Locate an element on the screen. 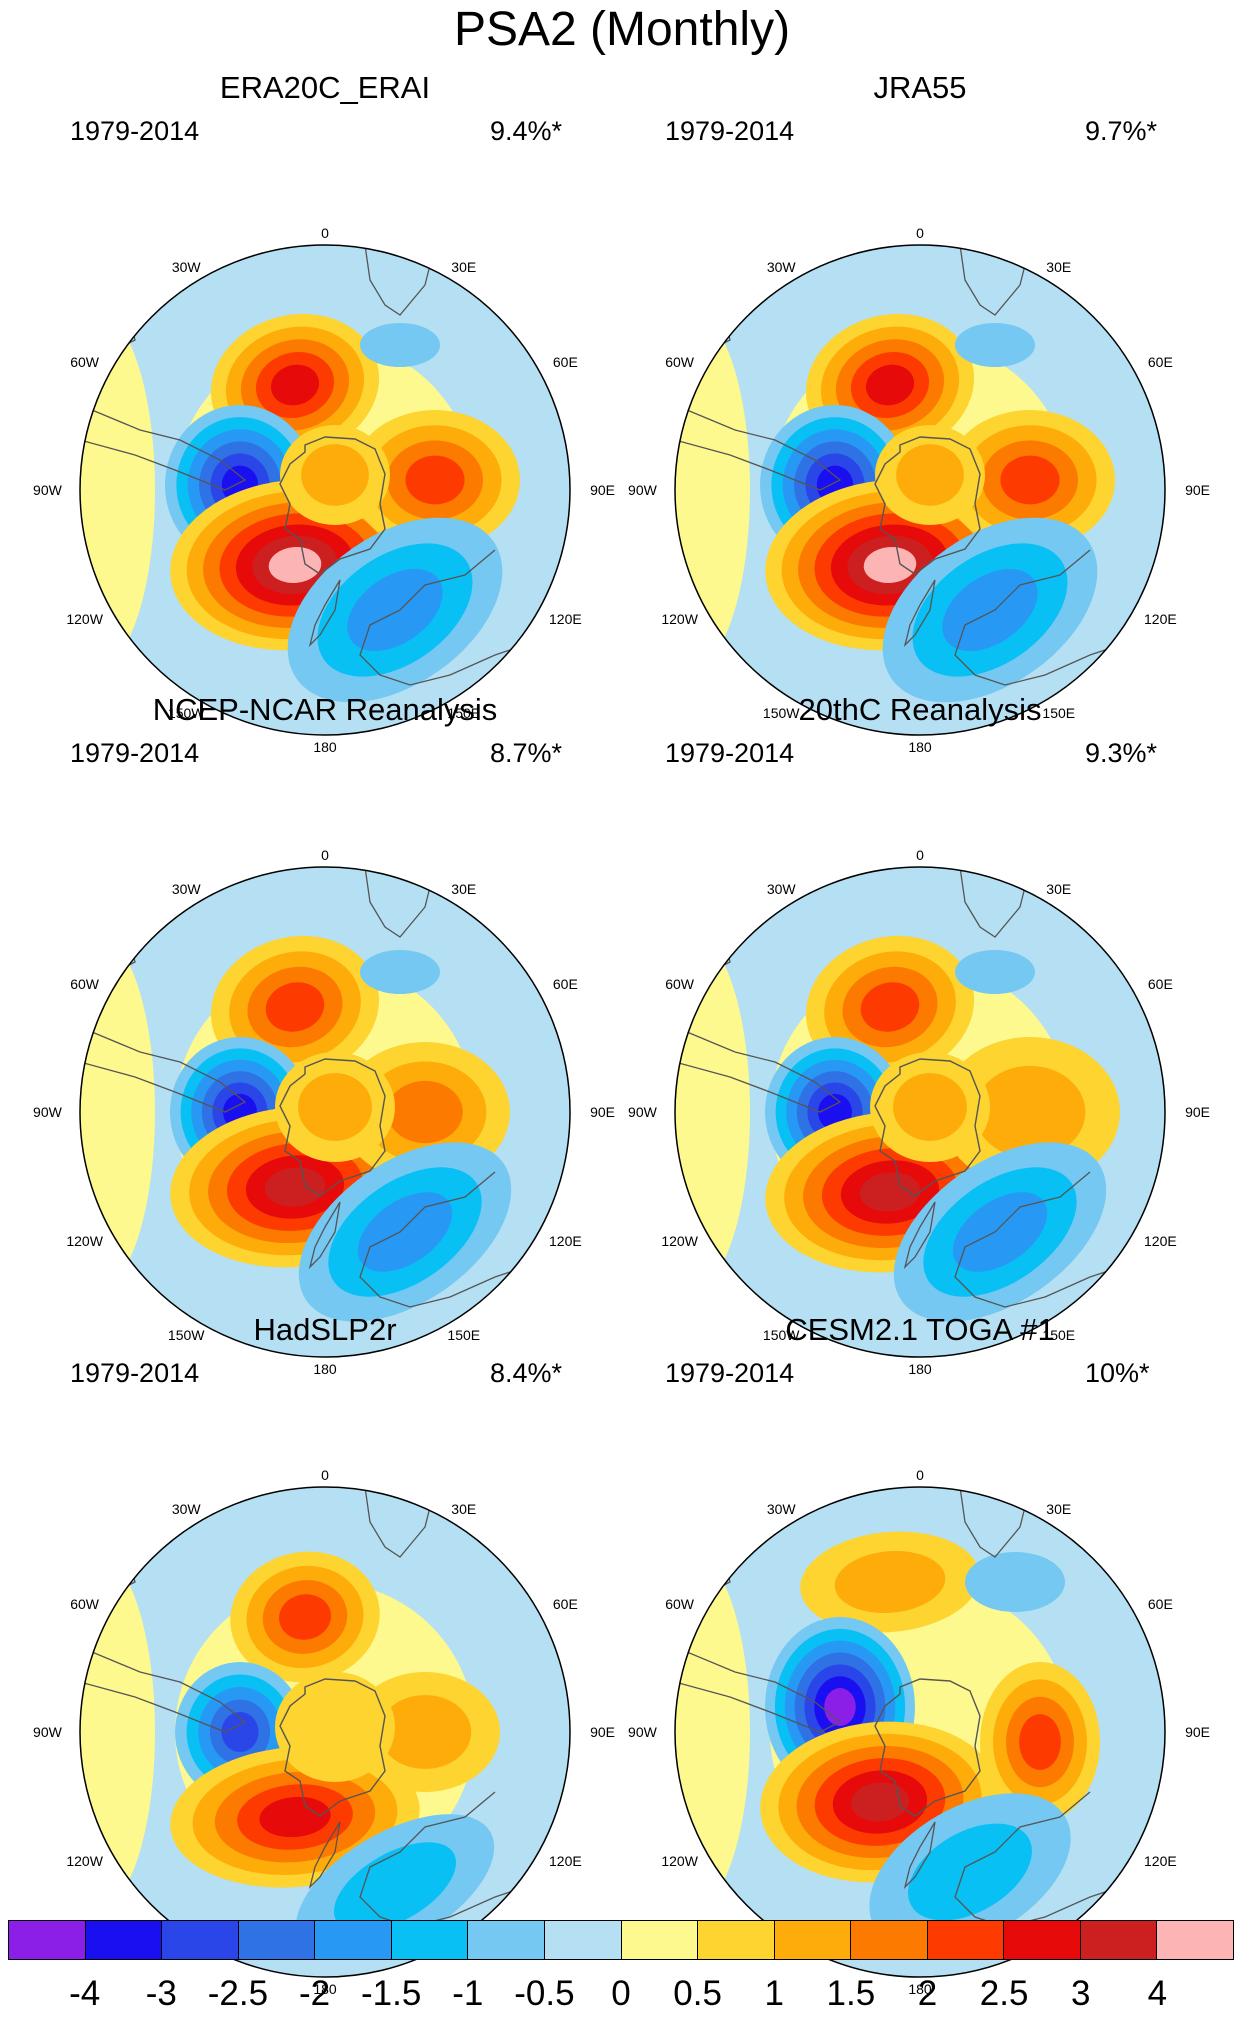  panel-title: 20thC Reanalysis is located at coordinates (920, 709).